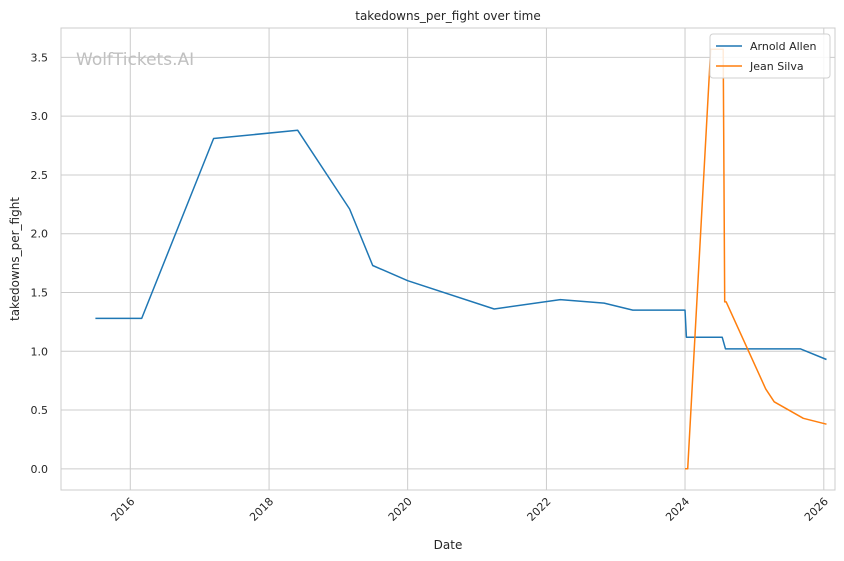 Image resolution: width=844 pixels, height=561 pixels. What do you see at coordinates (15, 259) in the screenshot?
I see `y-axis-label: takedowns_per_fight` at bounding box center [15, 259].